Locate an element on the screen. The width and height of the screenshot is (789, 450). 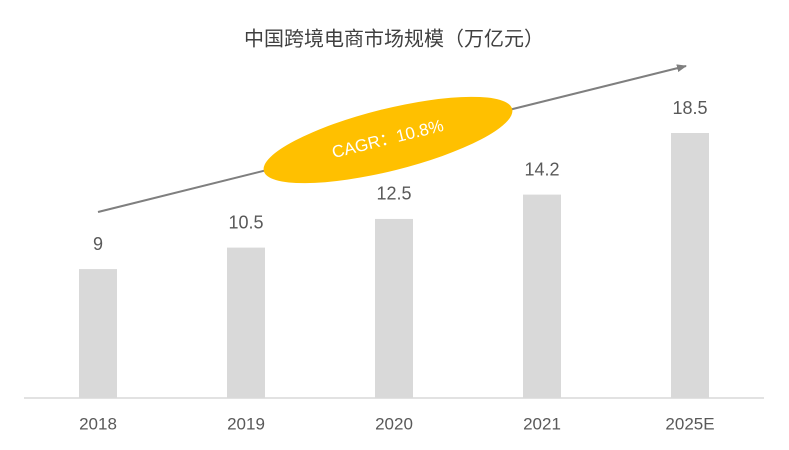
data-label: 9 is located at coordinates (98, 244).